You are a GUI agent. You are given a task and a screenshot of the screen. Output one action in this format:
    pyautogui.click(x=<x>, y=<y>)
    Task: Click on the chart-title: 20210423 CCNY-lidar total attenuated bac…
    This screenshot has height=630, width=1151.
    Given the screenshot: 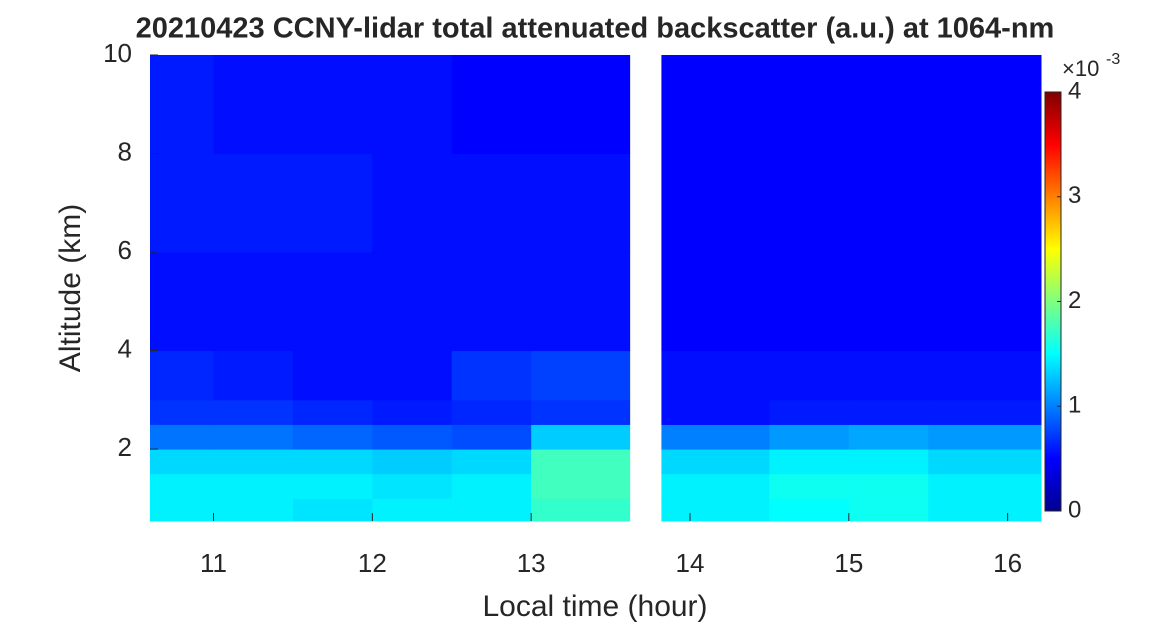 What is the action you would take?
    pyautogui.click(x=595, y=29)
    